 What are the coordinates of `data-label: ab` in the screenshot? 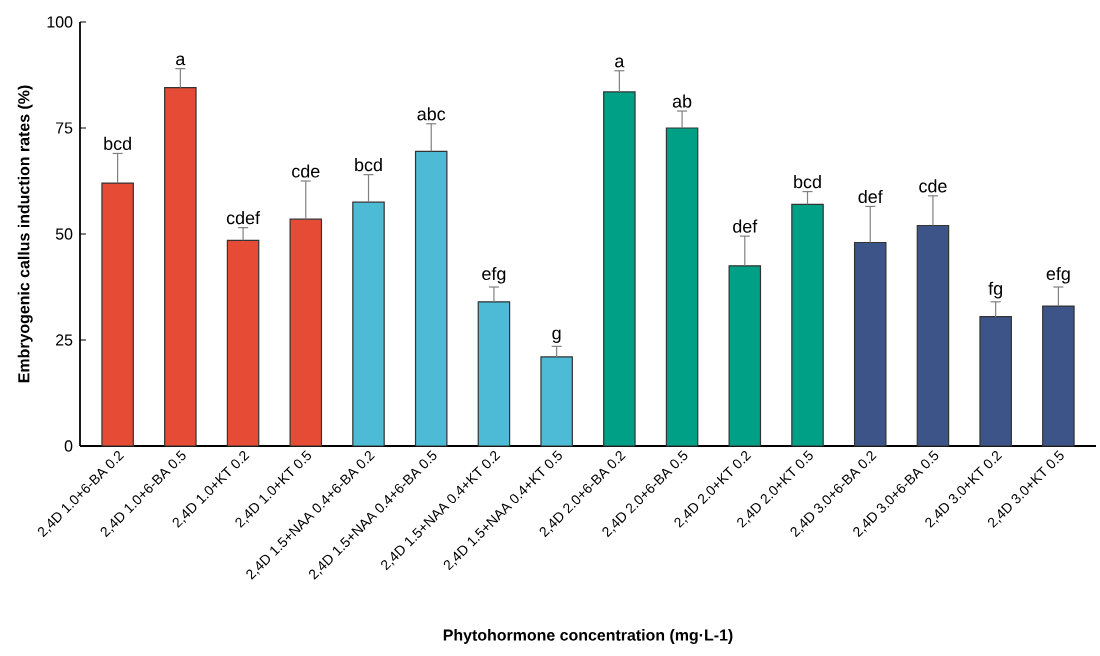 It's located at (682, 101).